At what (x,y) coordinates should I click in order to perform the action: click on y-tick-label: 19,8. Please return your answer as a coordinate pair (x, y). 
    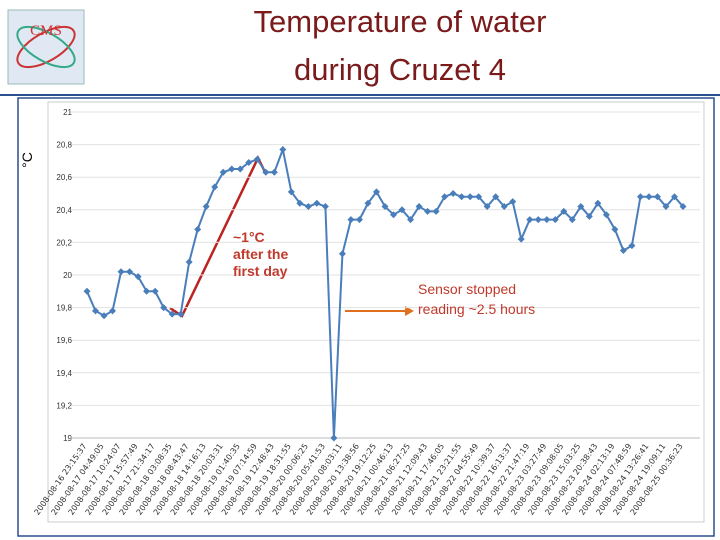
    Looking at the image, I should click on (64, 308).